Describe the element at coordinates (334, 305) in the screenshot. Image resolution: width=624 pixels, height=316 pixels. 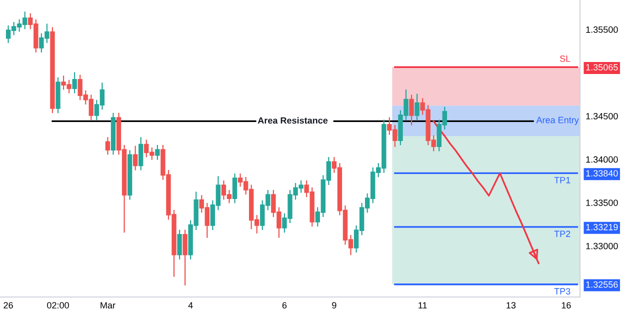
I see `x-tick-label: 9` at that location.